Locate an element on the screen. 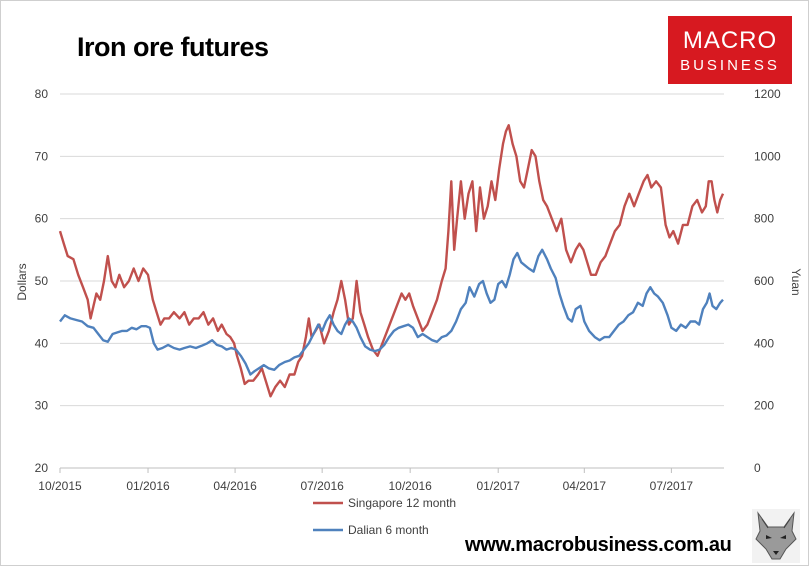 The width and height of the screenshot is (810, 567). y-axis-label-yuan: Yuan is located at coordinates (796, 281).